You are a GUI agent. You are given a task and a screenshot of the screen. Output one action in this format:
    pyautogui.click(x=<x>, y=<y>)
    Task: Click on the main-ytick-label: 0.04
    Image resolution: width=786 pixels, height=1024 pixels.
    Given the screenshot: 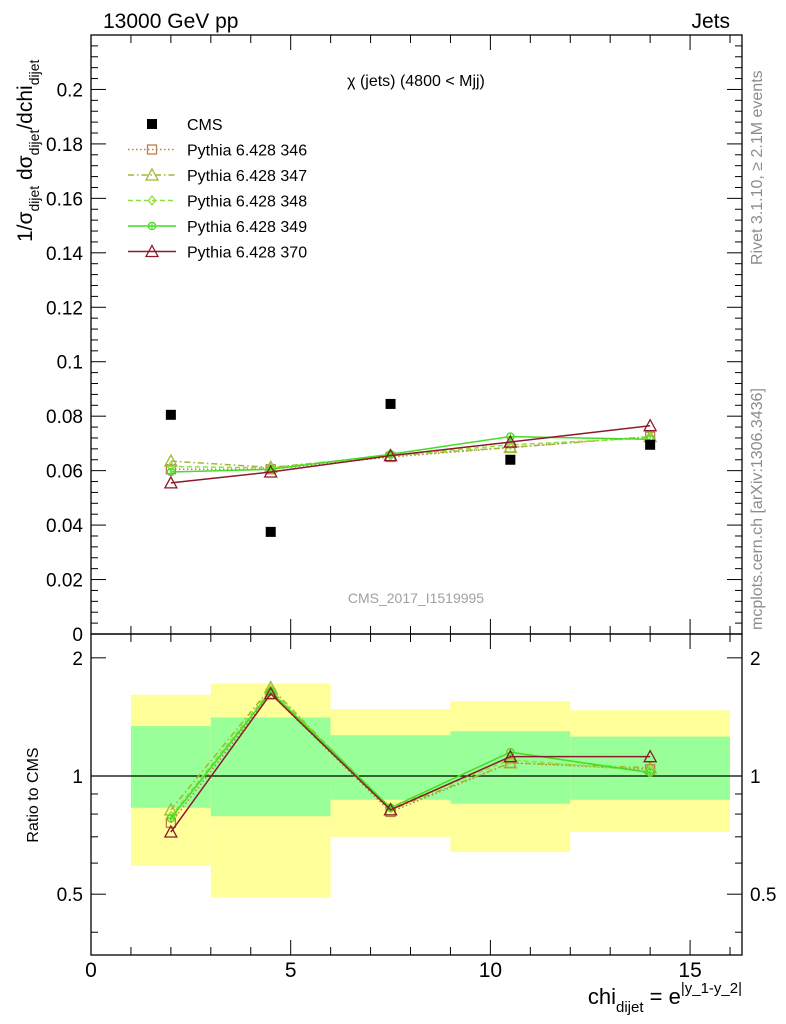 What is the action you would take?
    pyautogui.click(x=64, y=526)
    